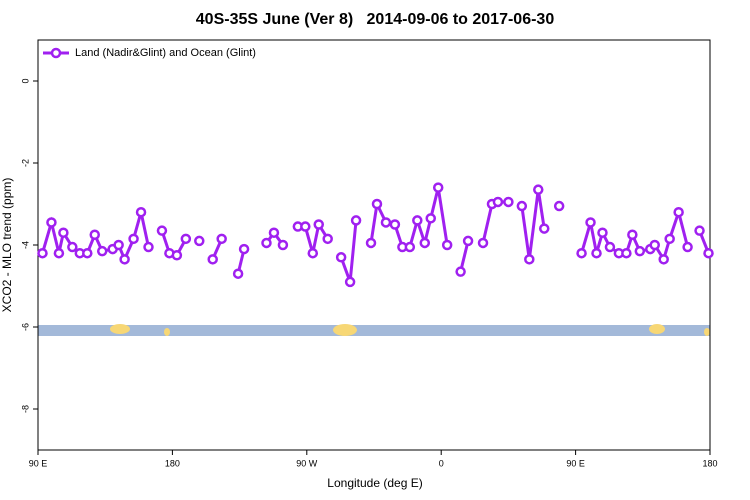 Image resolution: width=750 pixels, height=500 pixels. I want to click on y-tick-label: -2, so click(25, 163).